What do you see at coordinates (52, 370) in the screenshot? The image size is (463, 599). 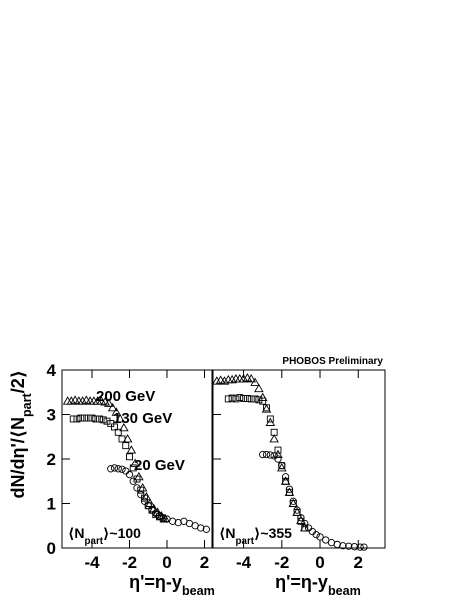 I see `y-tick-label: 4` at bounding box center [52, 370].